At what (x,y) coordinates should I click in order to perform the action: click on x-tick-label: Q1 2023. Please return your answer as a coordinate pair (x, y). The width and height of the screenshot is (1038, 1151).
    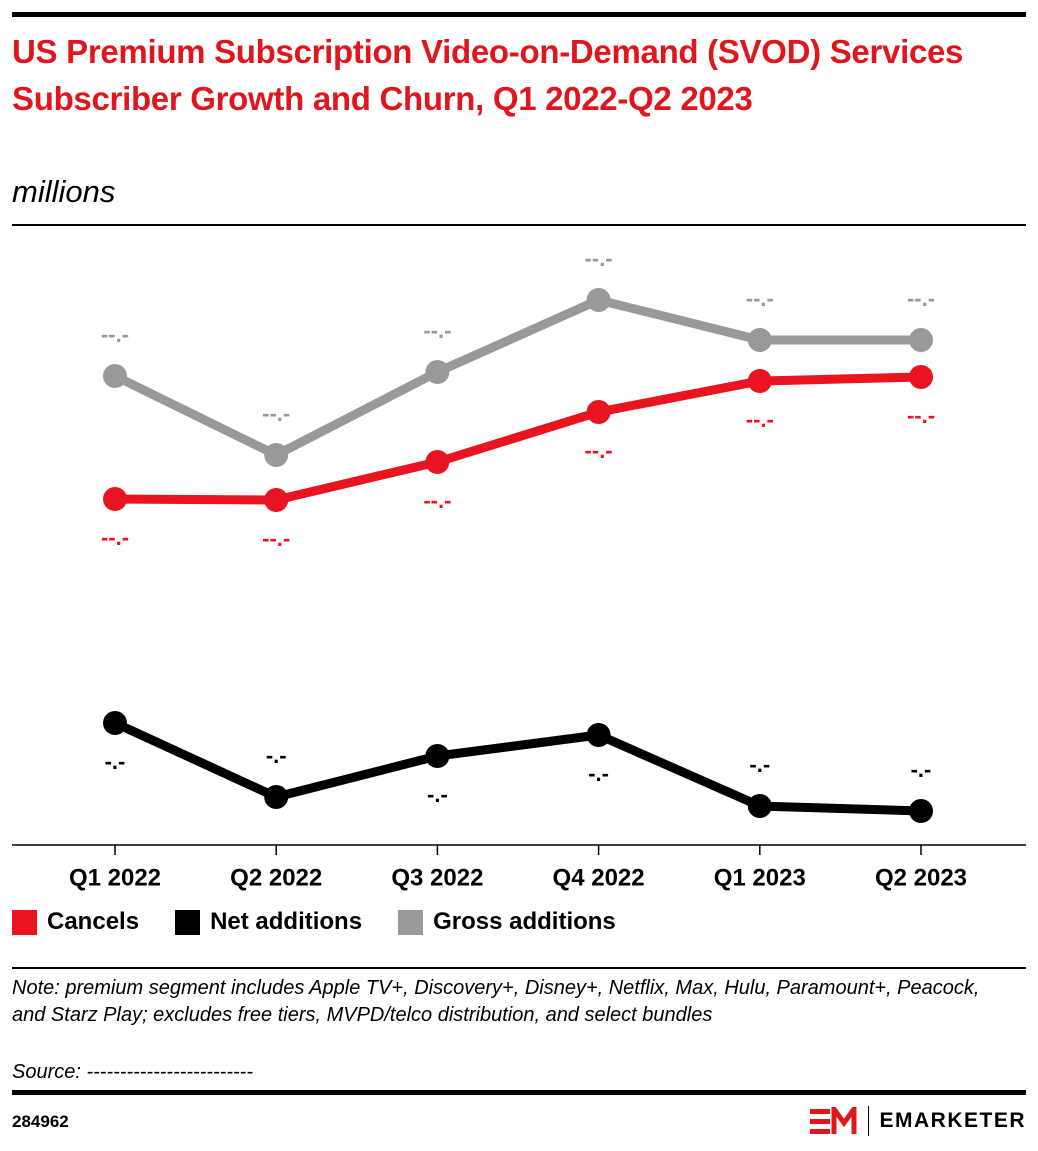
    Looking at the image, I should click on (760, 877).